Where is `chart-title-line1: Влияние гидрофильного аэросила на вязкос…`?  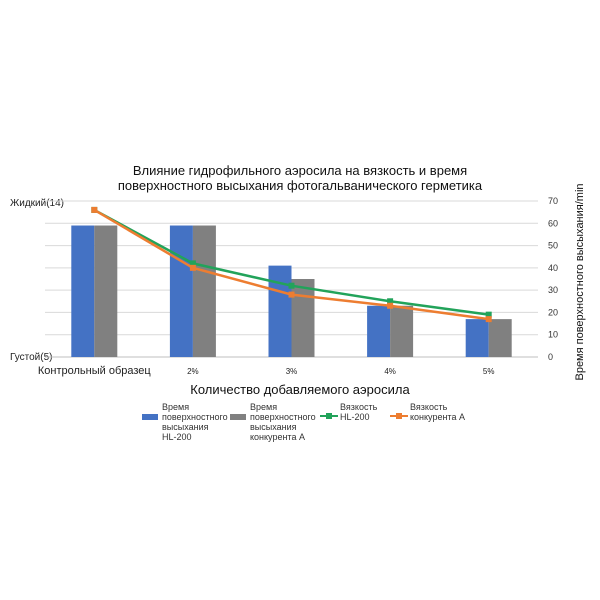 chart-title-line1: Влияние гидрофильного аэросила на вязкос… is located at coordinates (300, 170).